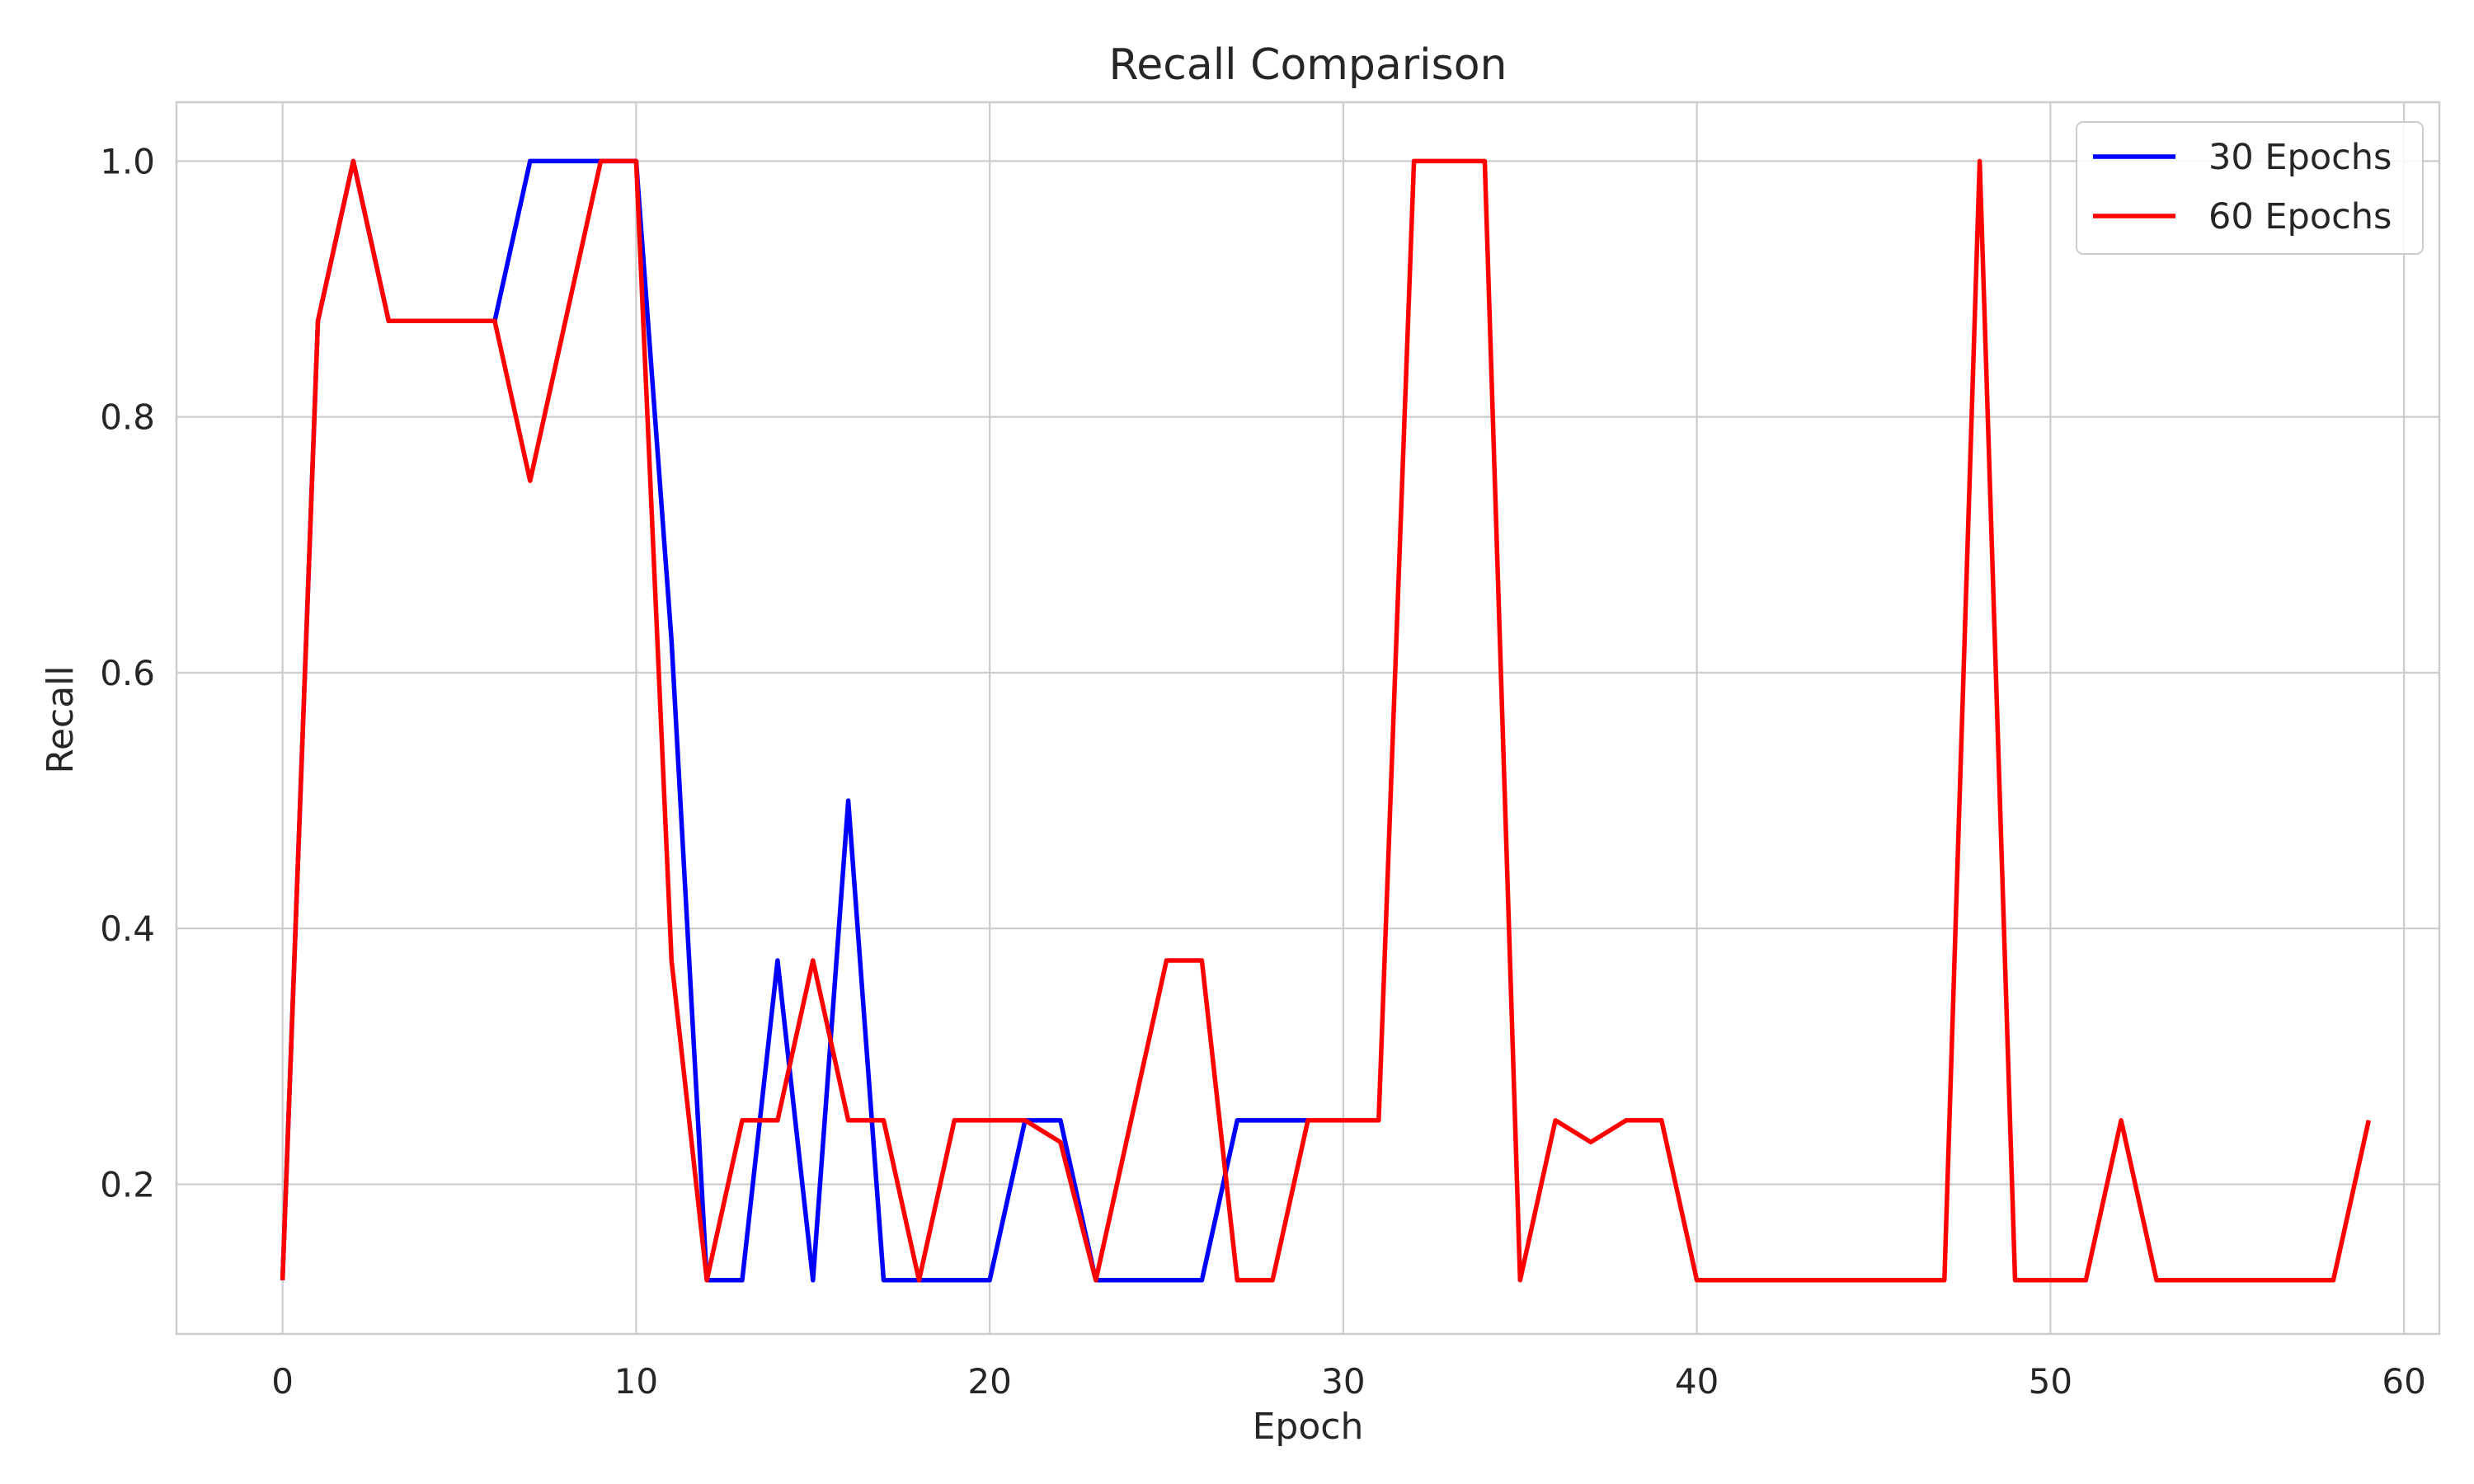 The image size is (2474, 1484). I want to click on legend: 30 Epochs 60 Epochs, so click(2250, 188).